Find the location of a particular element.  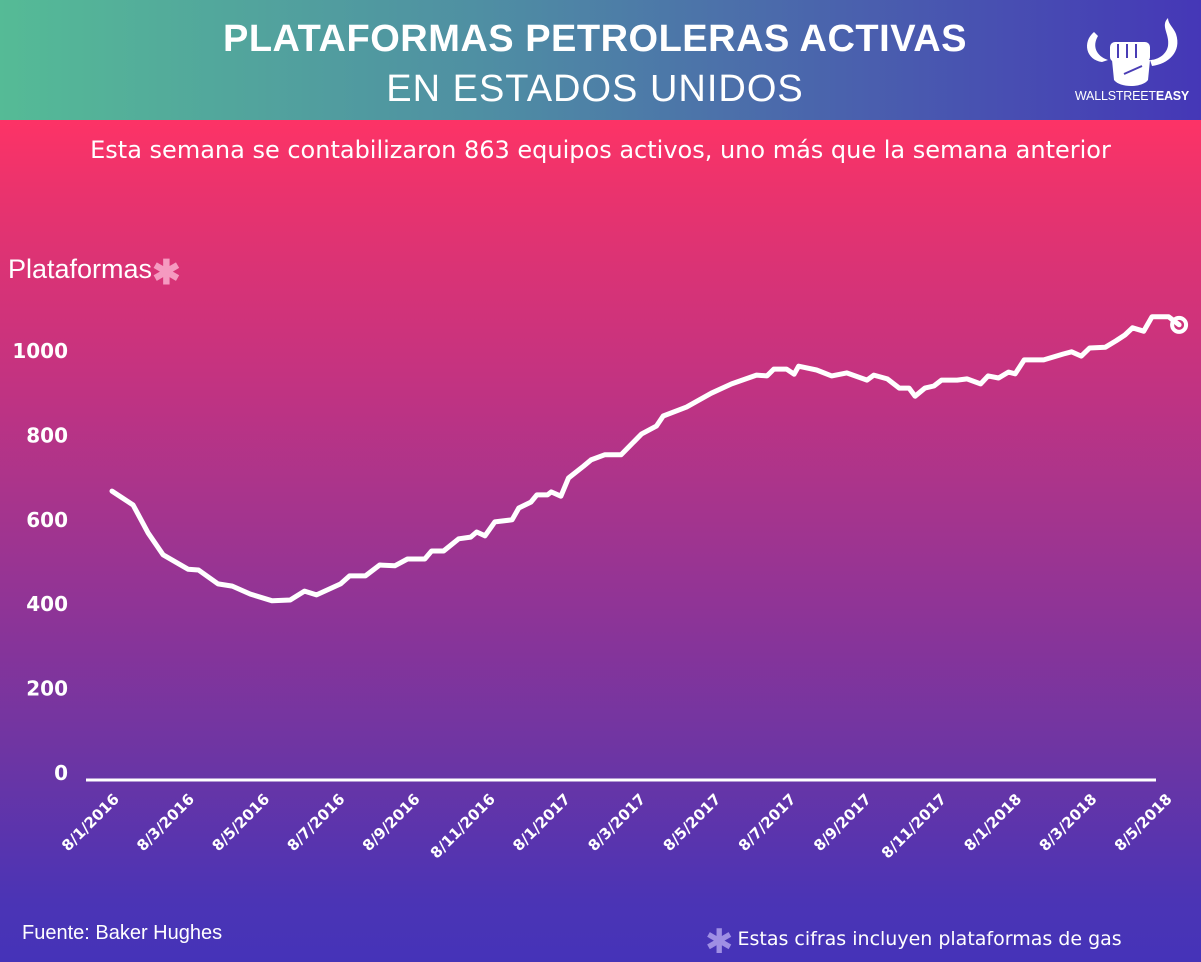

logo-text-bold: EASY is located at coordinates (1172, 96).